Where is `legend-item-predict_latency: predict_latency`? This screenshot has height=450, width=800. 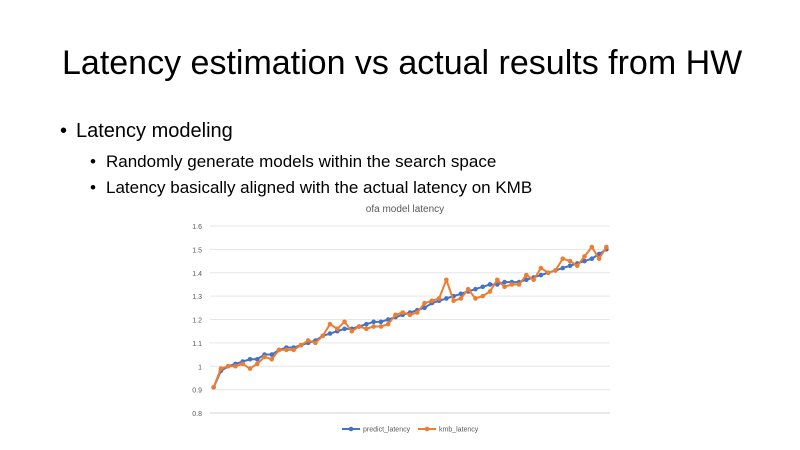 legend-item-predict_latency: predict_latency is located at coordinates (376, 430).